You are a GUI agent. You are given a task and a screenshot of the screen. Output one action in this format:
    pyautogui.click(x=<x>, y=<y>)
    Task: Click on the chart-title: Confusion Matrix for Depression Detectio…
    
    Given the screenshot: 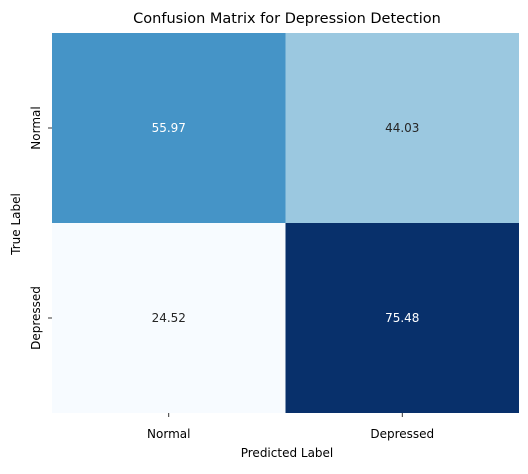 What is the action you would take?
    pyautogui.click(x=287, y=19)
    